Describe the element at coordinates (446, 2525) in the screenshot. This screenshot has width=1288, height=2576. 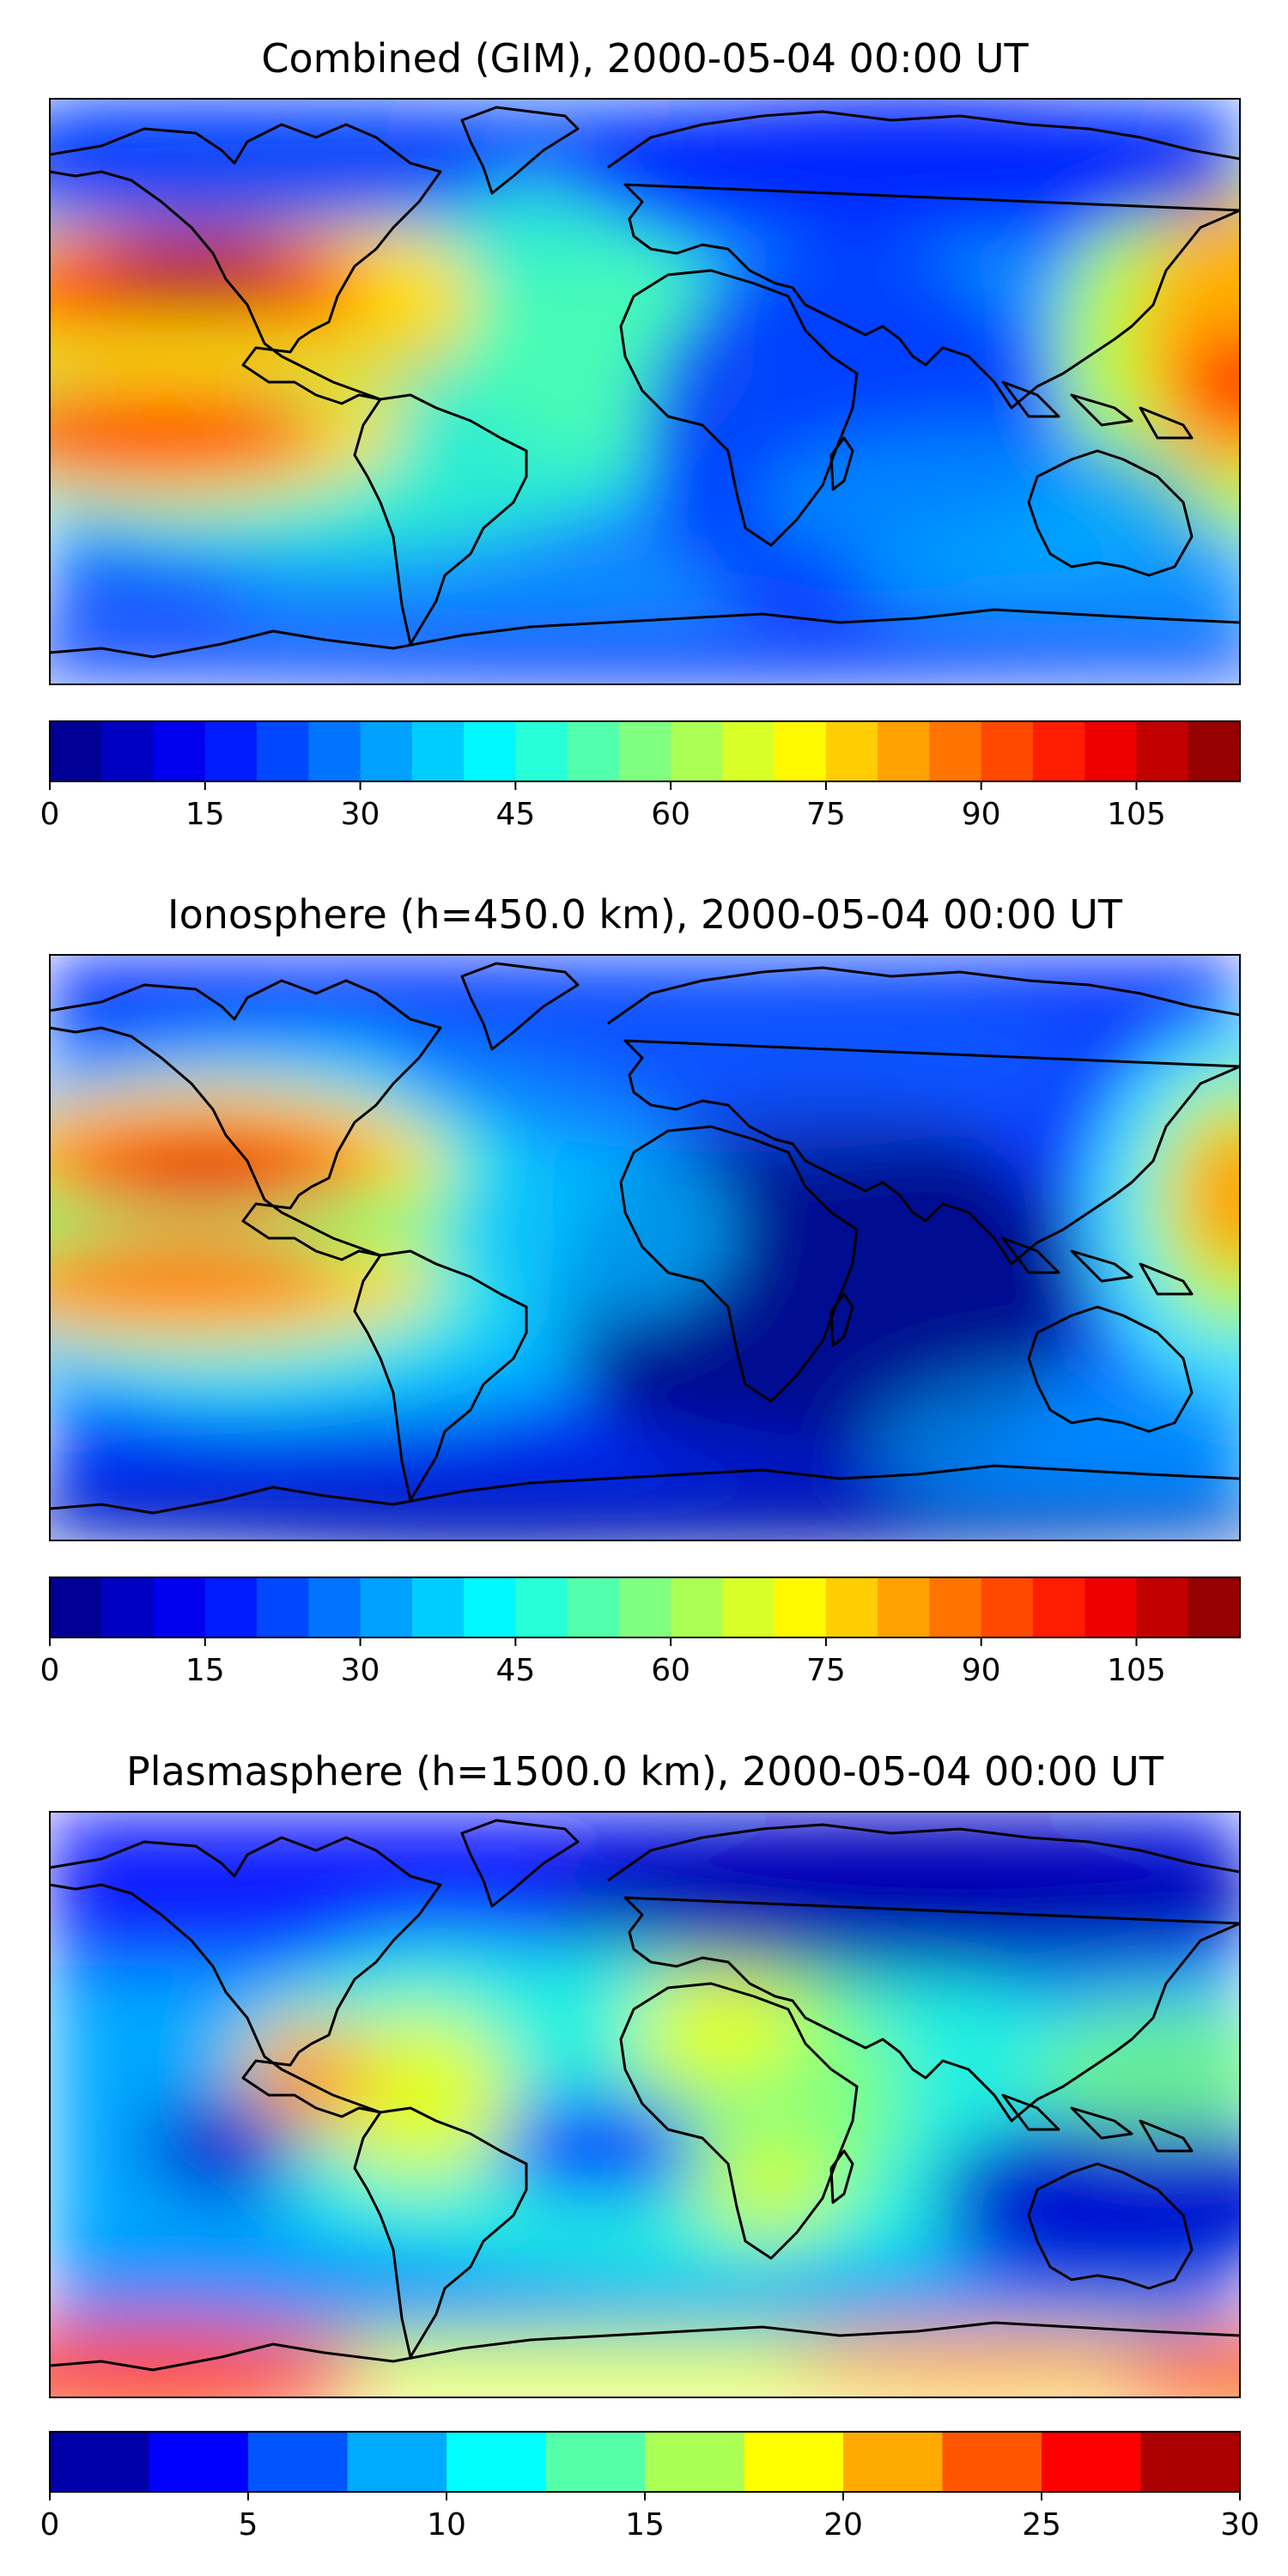
I see `colorbar-tick-label: 10` at that location.